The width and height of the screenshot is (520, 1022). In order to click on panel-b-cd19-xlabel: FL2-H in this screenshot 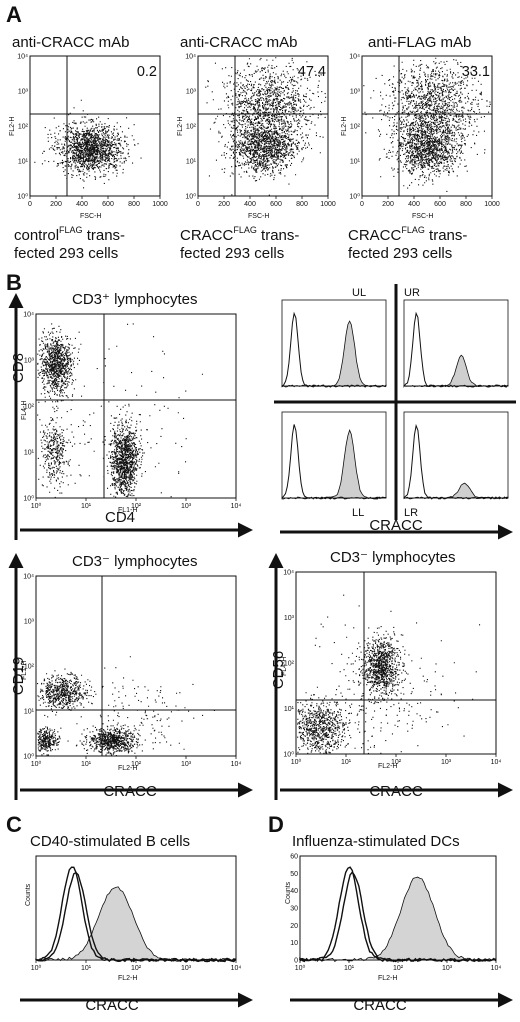, I will do `click(127, 768)`.